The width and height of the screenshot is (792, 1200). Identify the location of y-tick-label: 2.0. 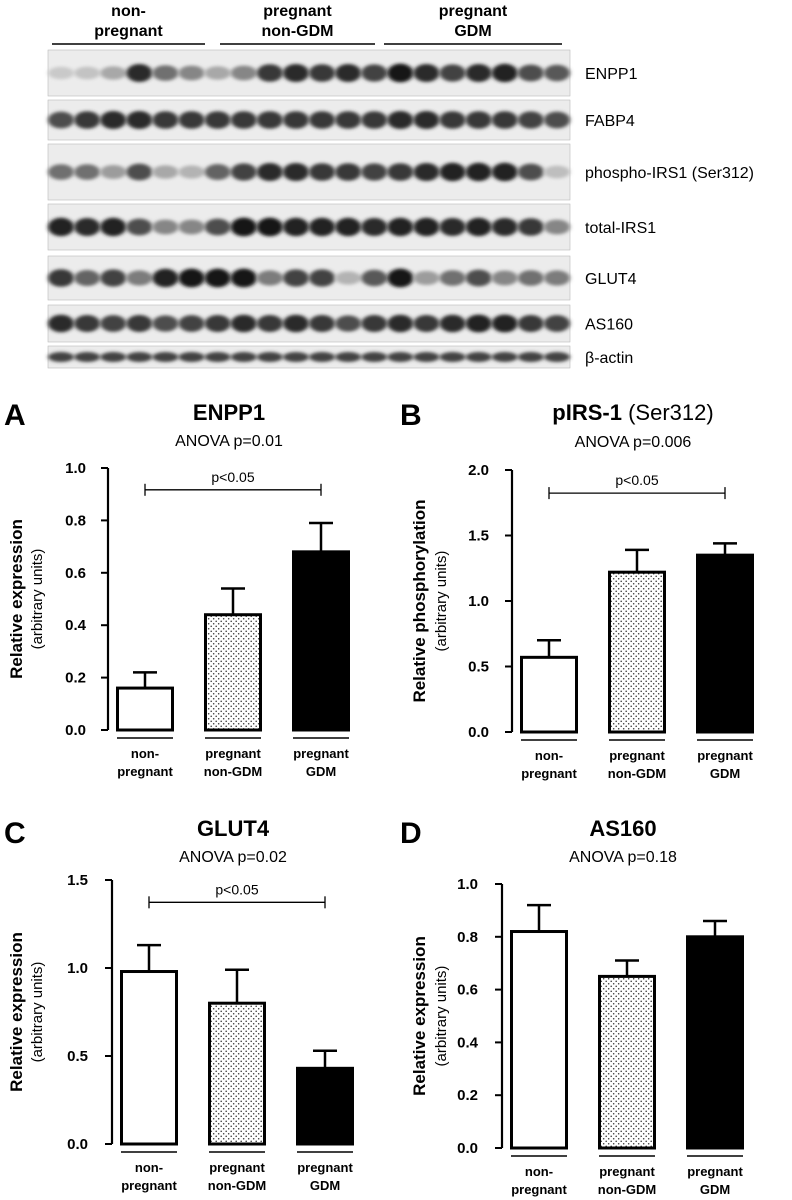
(478, 470).